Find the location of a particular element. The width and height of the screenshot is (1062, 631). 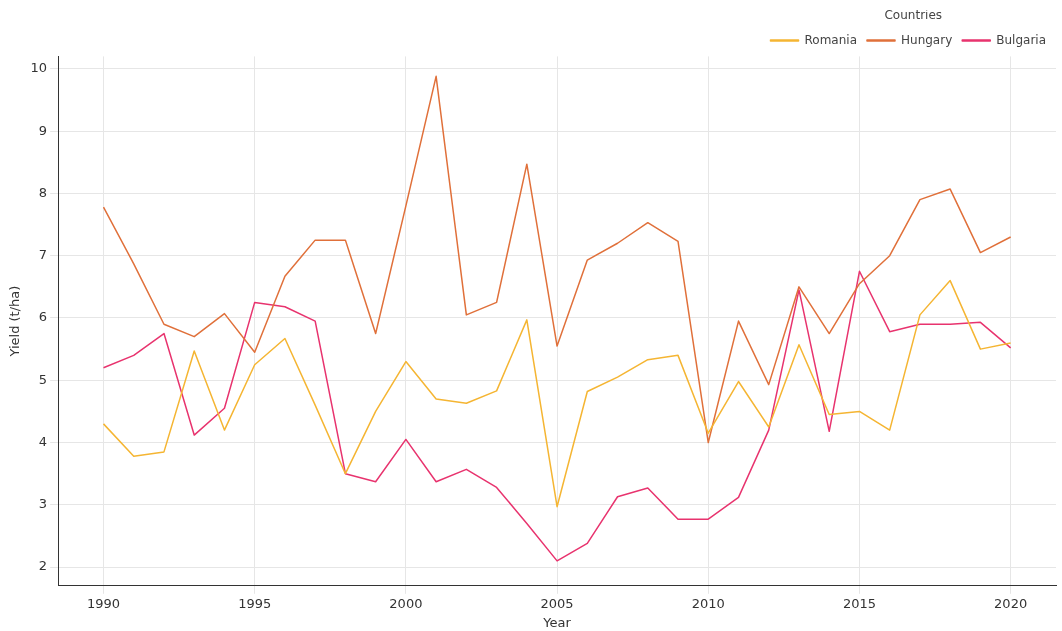

legend-label: Bulgaria is located at coordinates (1021, 39).